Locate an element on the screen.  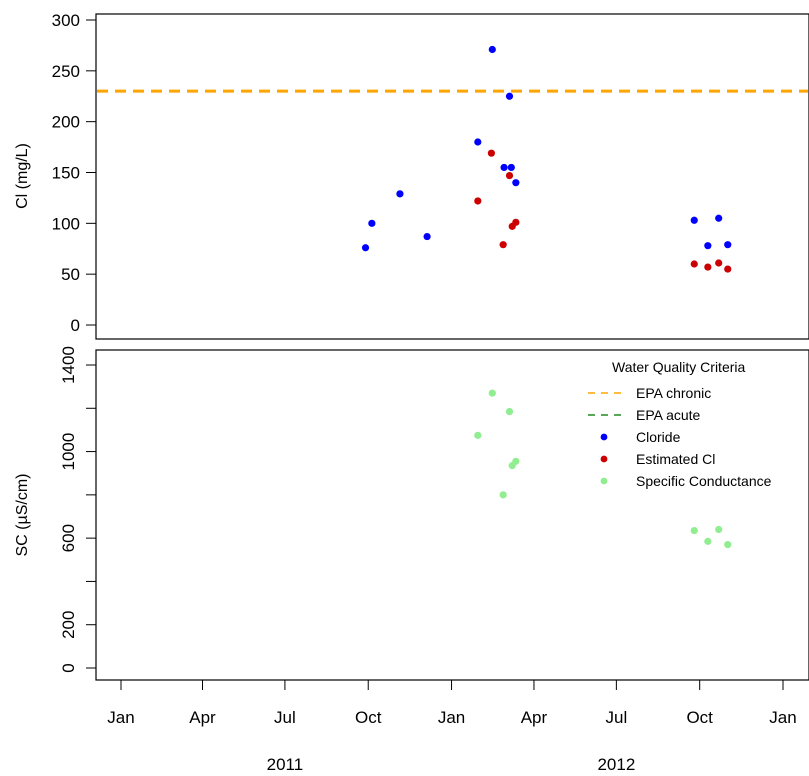
conductance-y-tick-label: 200 is located at coordinates (68, 625).